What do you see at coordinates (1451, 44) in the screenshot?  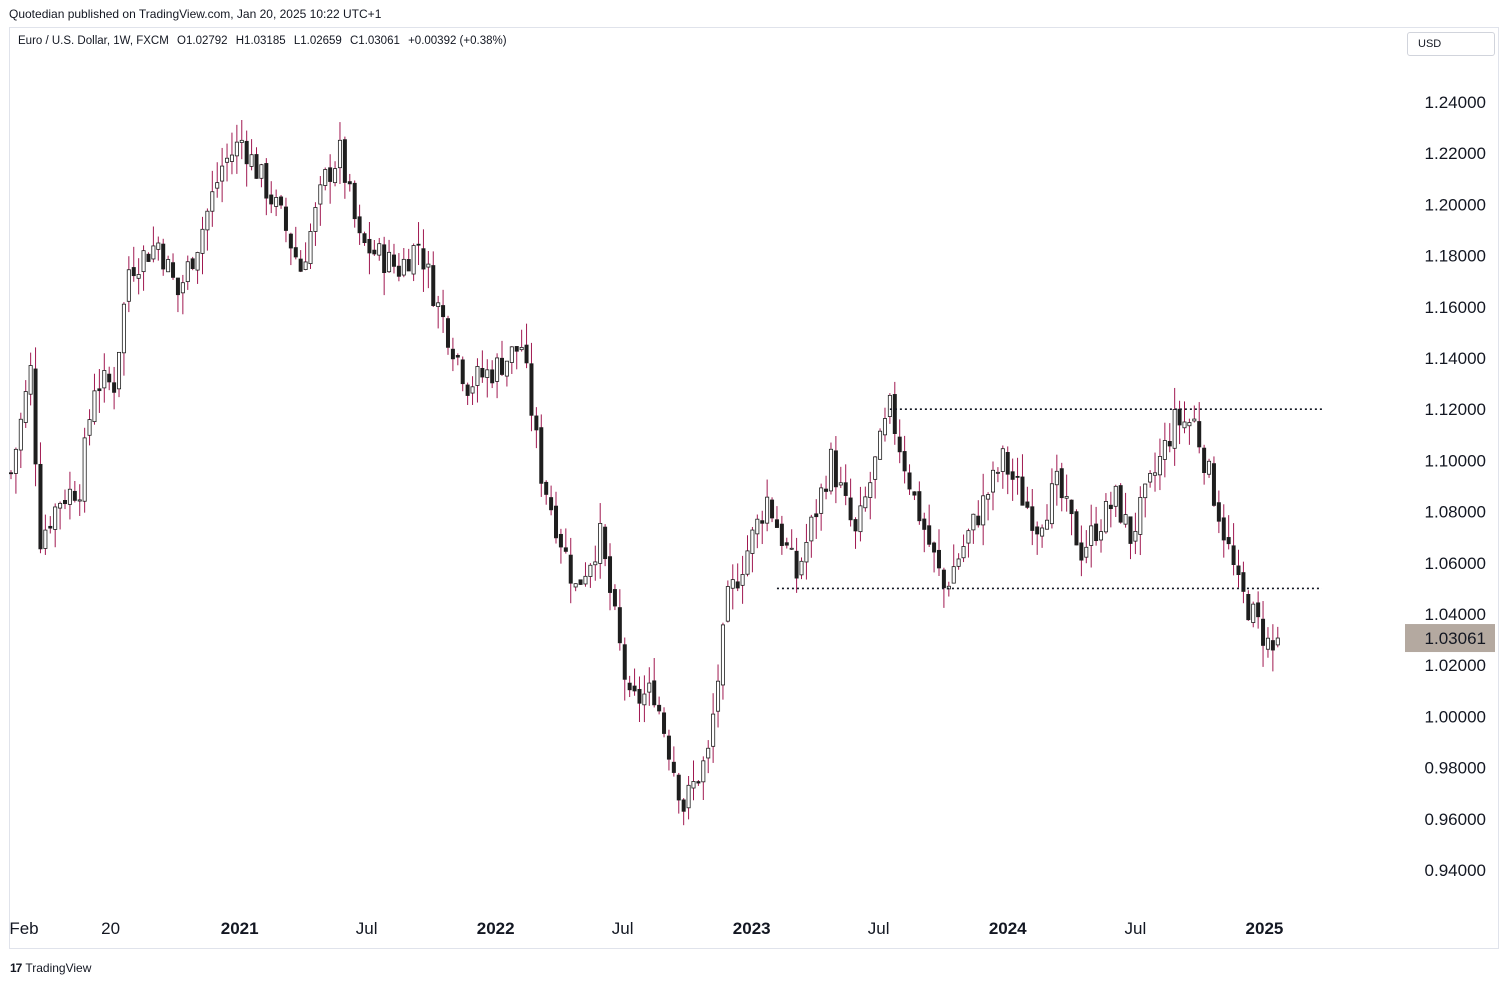 I see `currency-button: USD` at bounding box center [1451, 44].